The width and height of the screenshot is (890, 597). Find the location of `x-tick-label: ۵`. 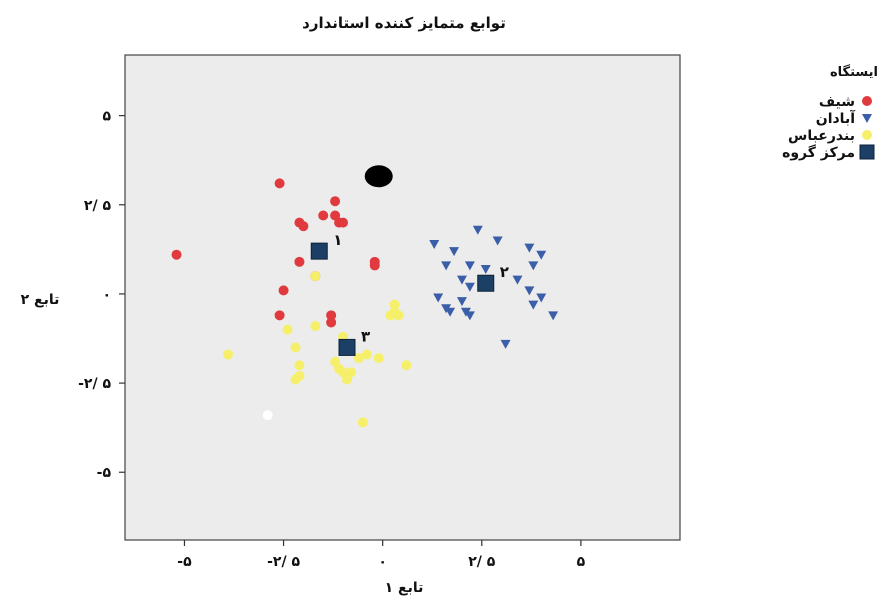

x-tick-label: ۵ is located at coordinates (581, 562).